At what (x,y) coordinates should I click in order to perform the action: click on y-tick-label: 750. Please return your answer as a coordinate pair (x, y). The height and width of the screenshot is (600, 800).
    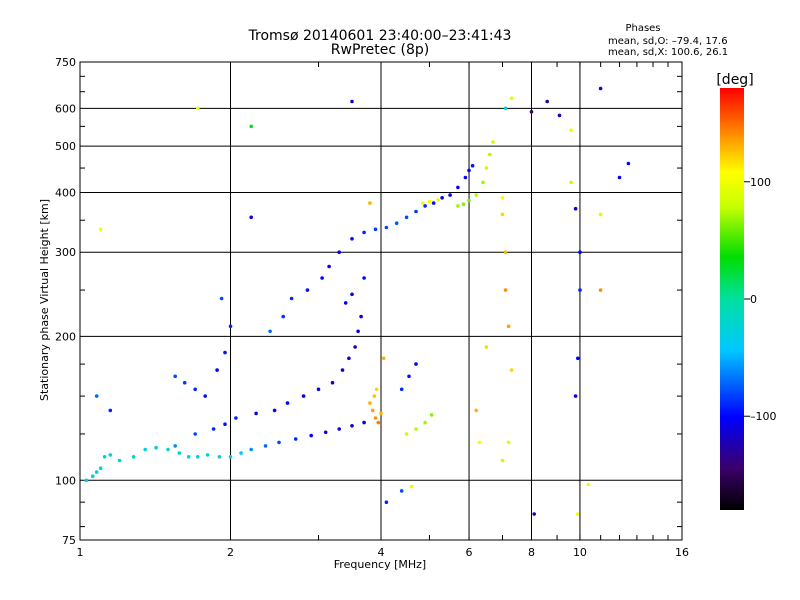
    Looking at the image, I should click on (65, 62).